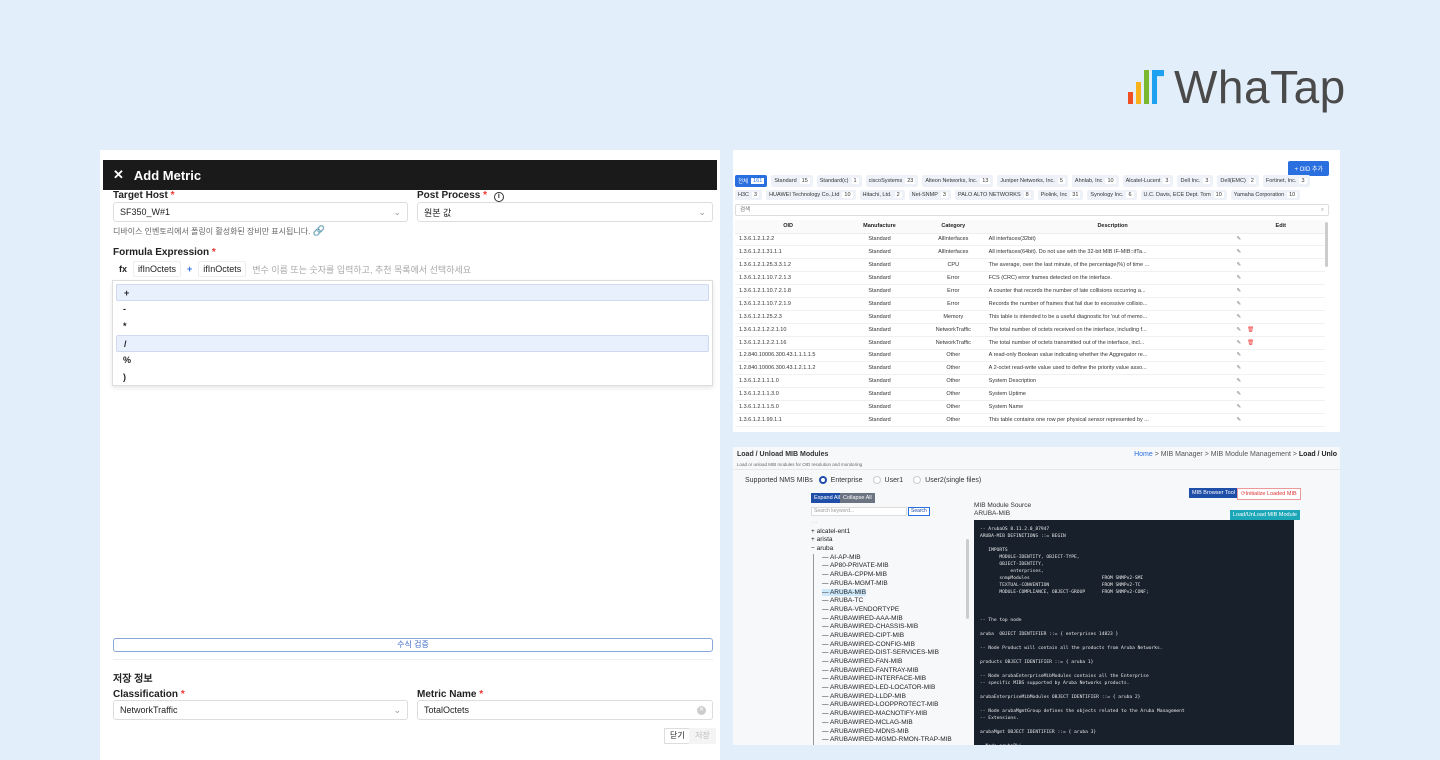  I want to click on manufacturer-tag: Hitachi, Ltd. 2, so click(882, 195).